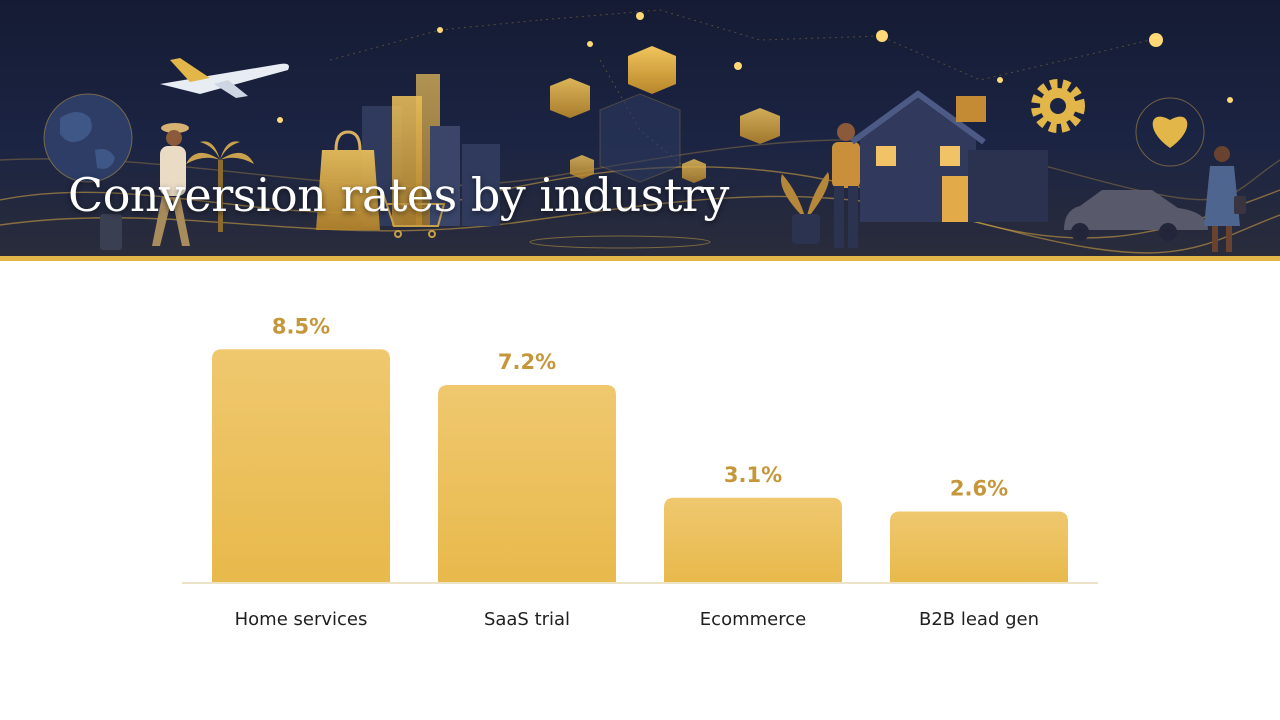 This screenshot has width=1280, height=720. Describe the element at coordinates (1170, 132) in the screenshot. I see `heart-icon` at that location.